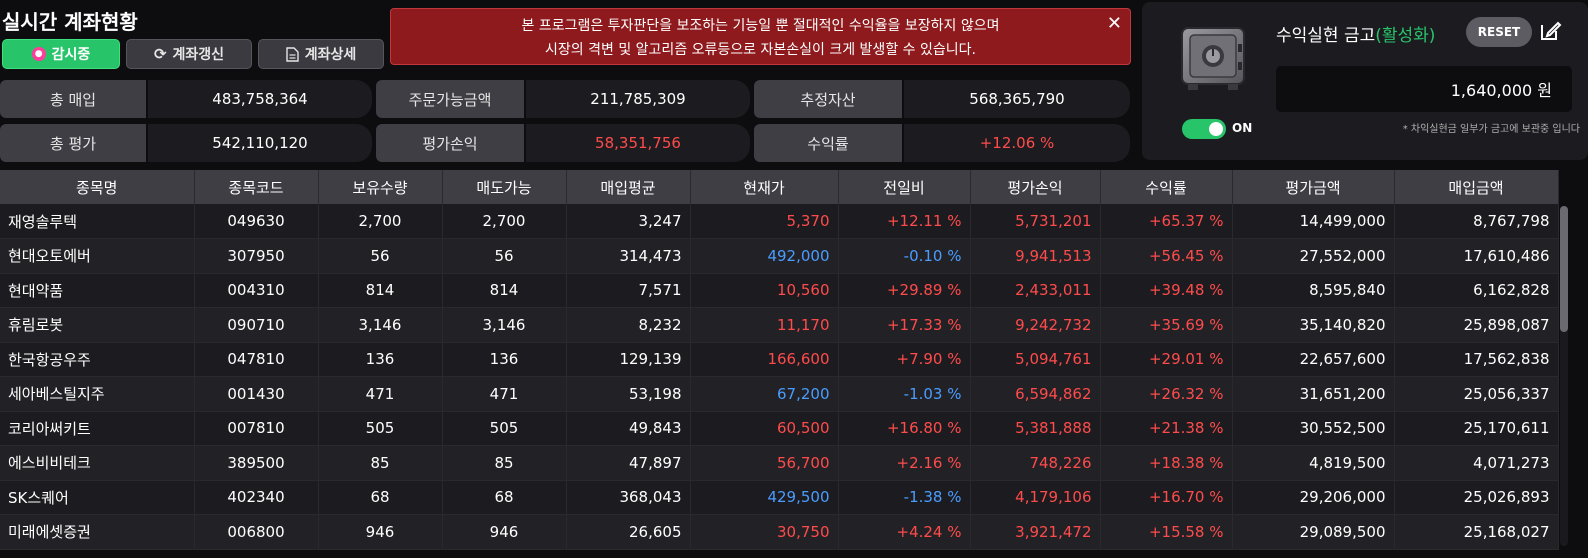 The height and width of the screenshot is (558, 1588). I want to click on sellable-qty-cell: 3,146, so click(504, 325).